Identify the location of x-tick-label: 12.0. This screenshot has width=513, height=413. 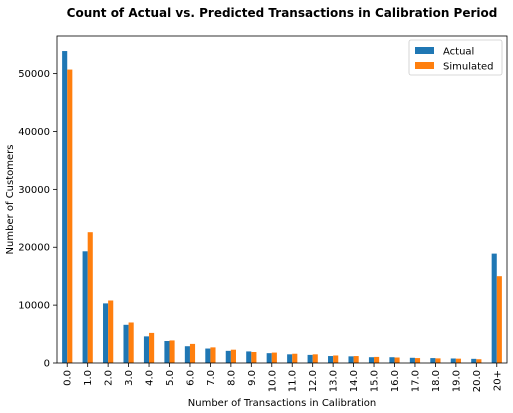
(313, 381).